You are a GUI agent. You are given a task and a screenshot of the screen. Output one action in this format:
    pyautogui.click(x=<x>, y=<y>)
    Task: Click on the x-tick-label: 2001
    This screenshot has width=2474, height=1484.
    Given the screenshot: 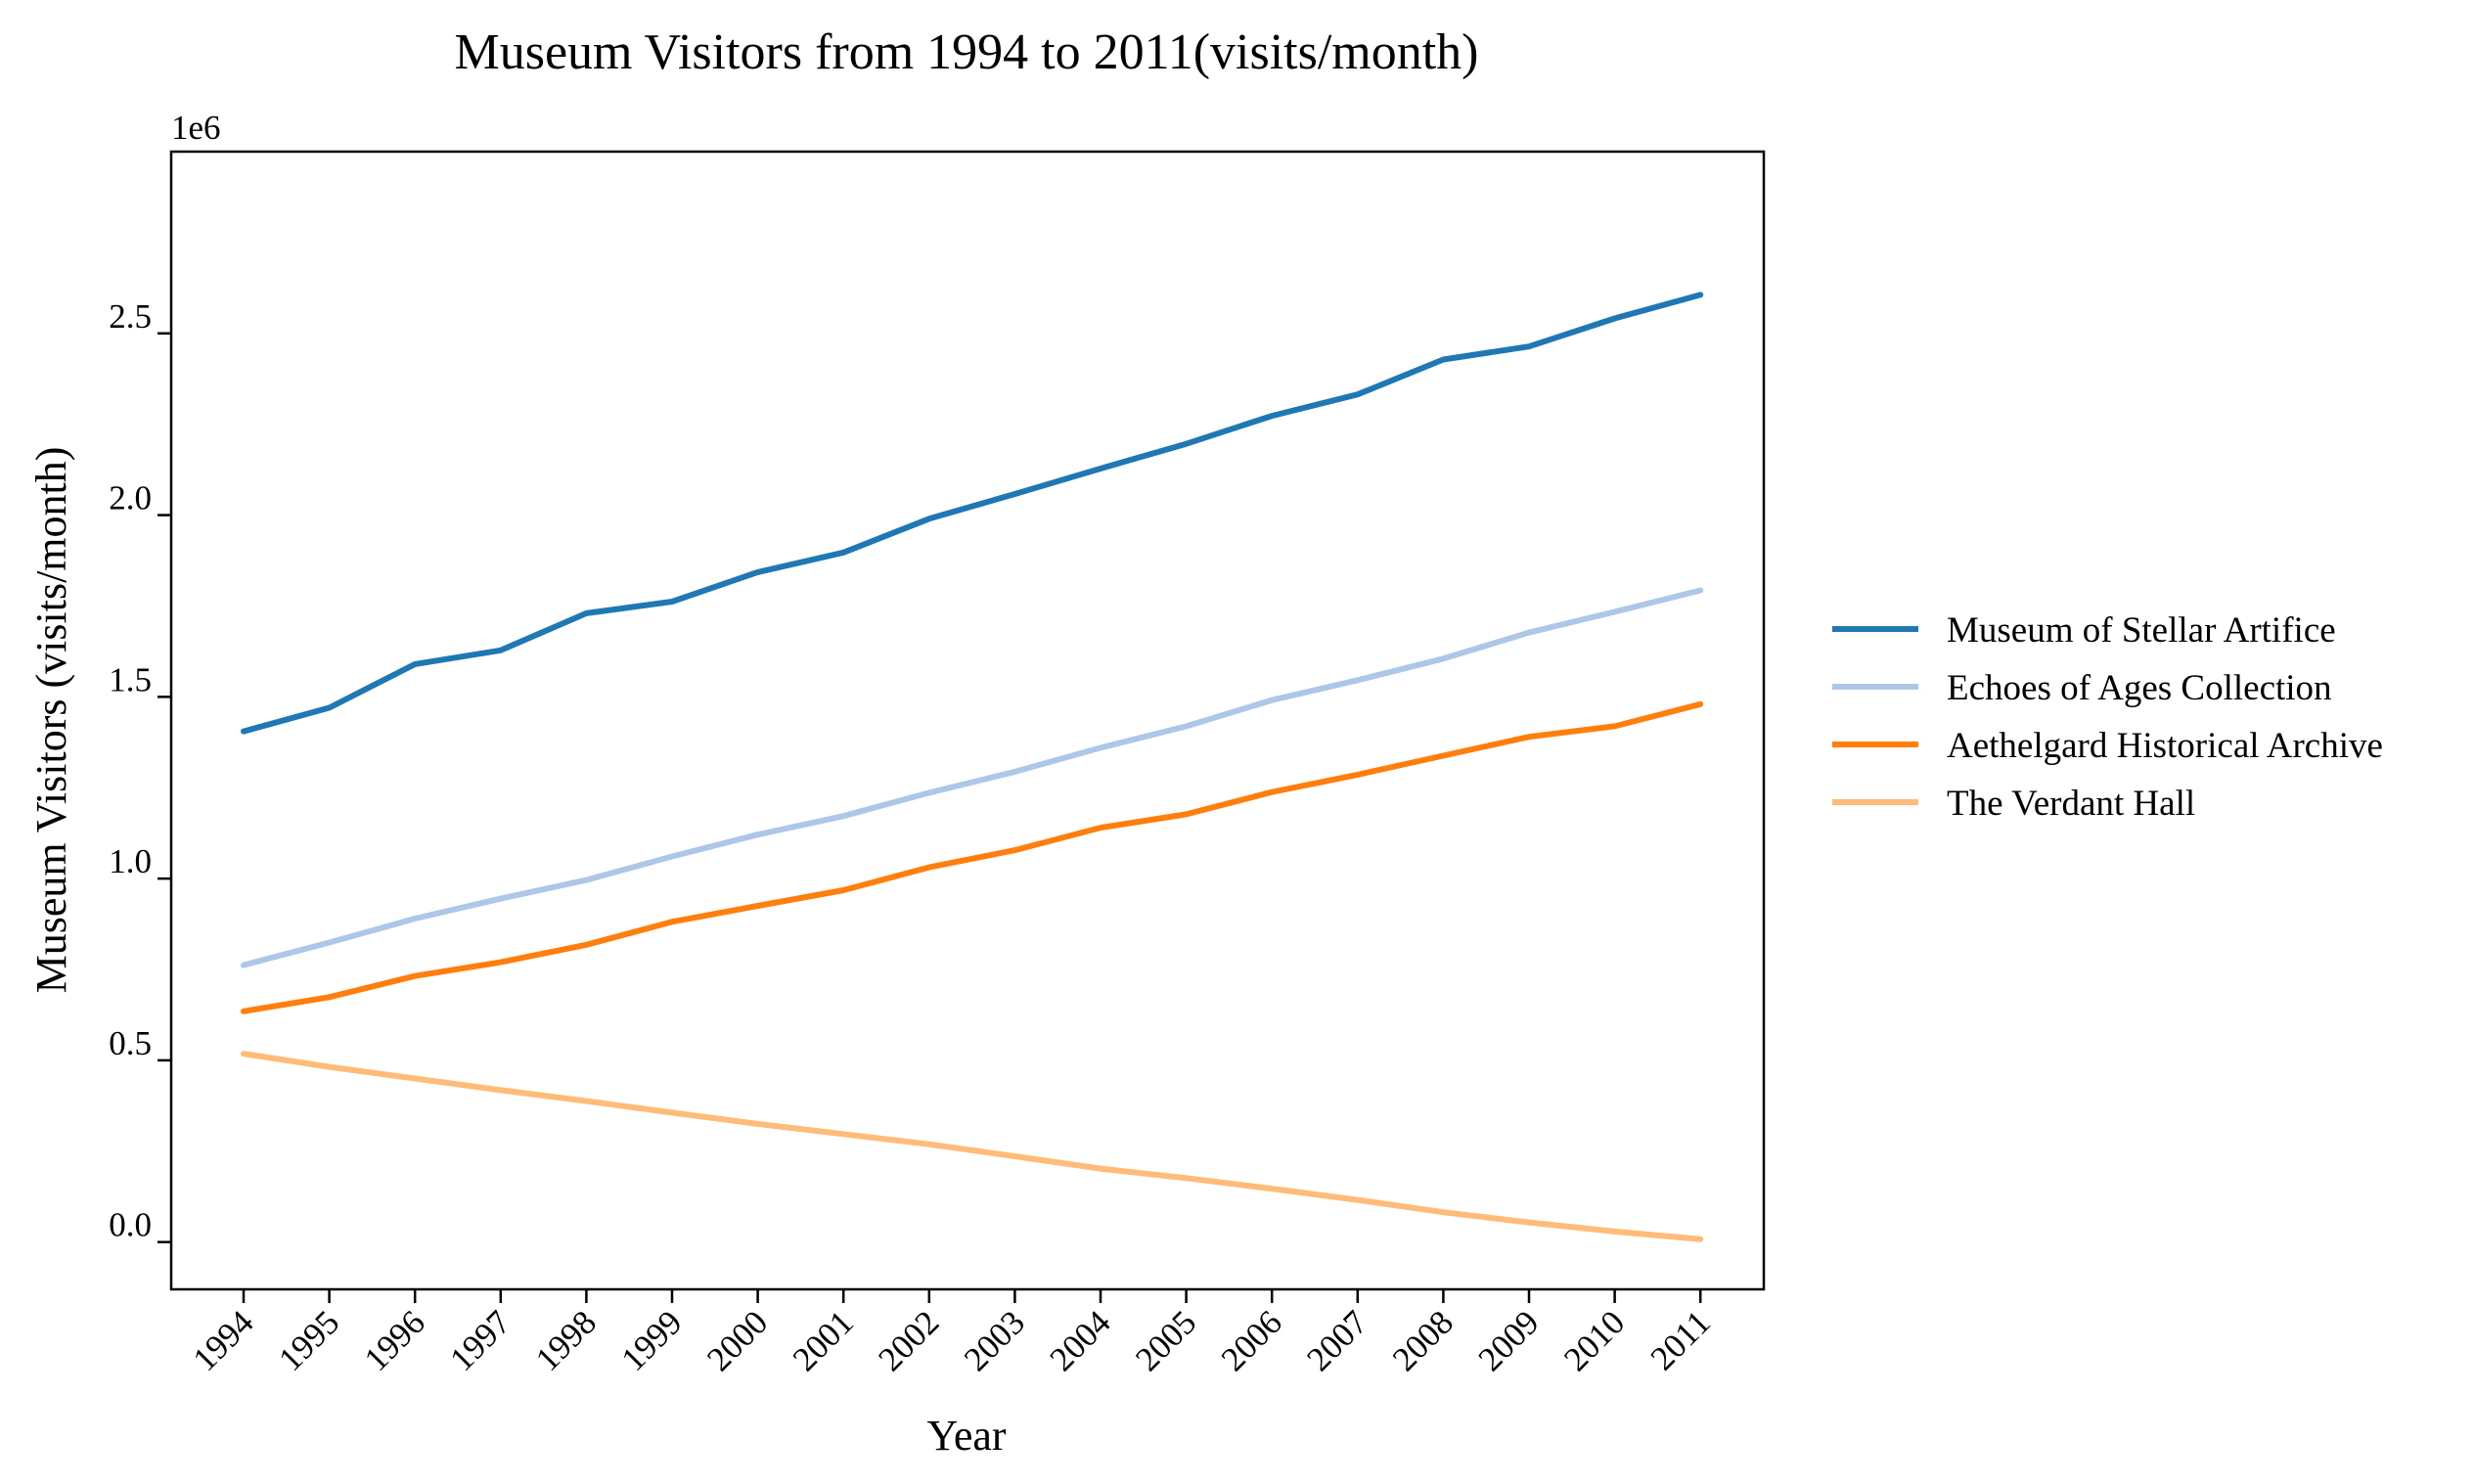 What is the action you would take?
    pyautogui.click(x=823, y=1340)
    